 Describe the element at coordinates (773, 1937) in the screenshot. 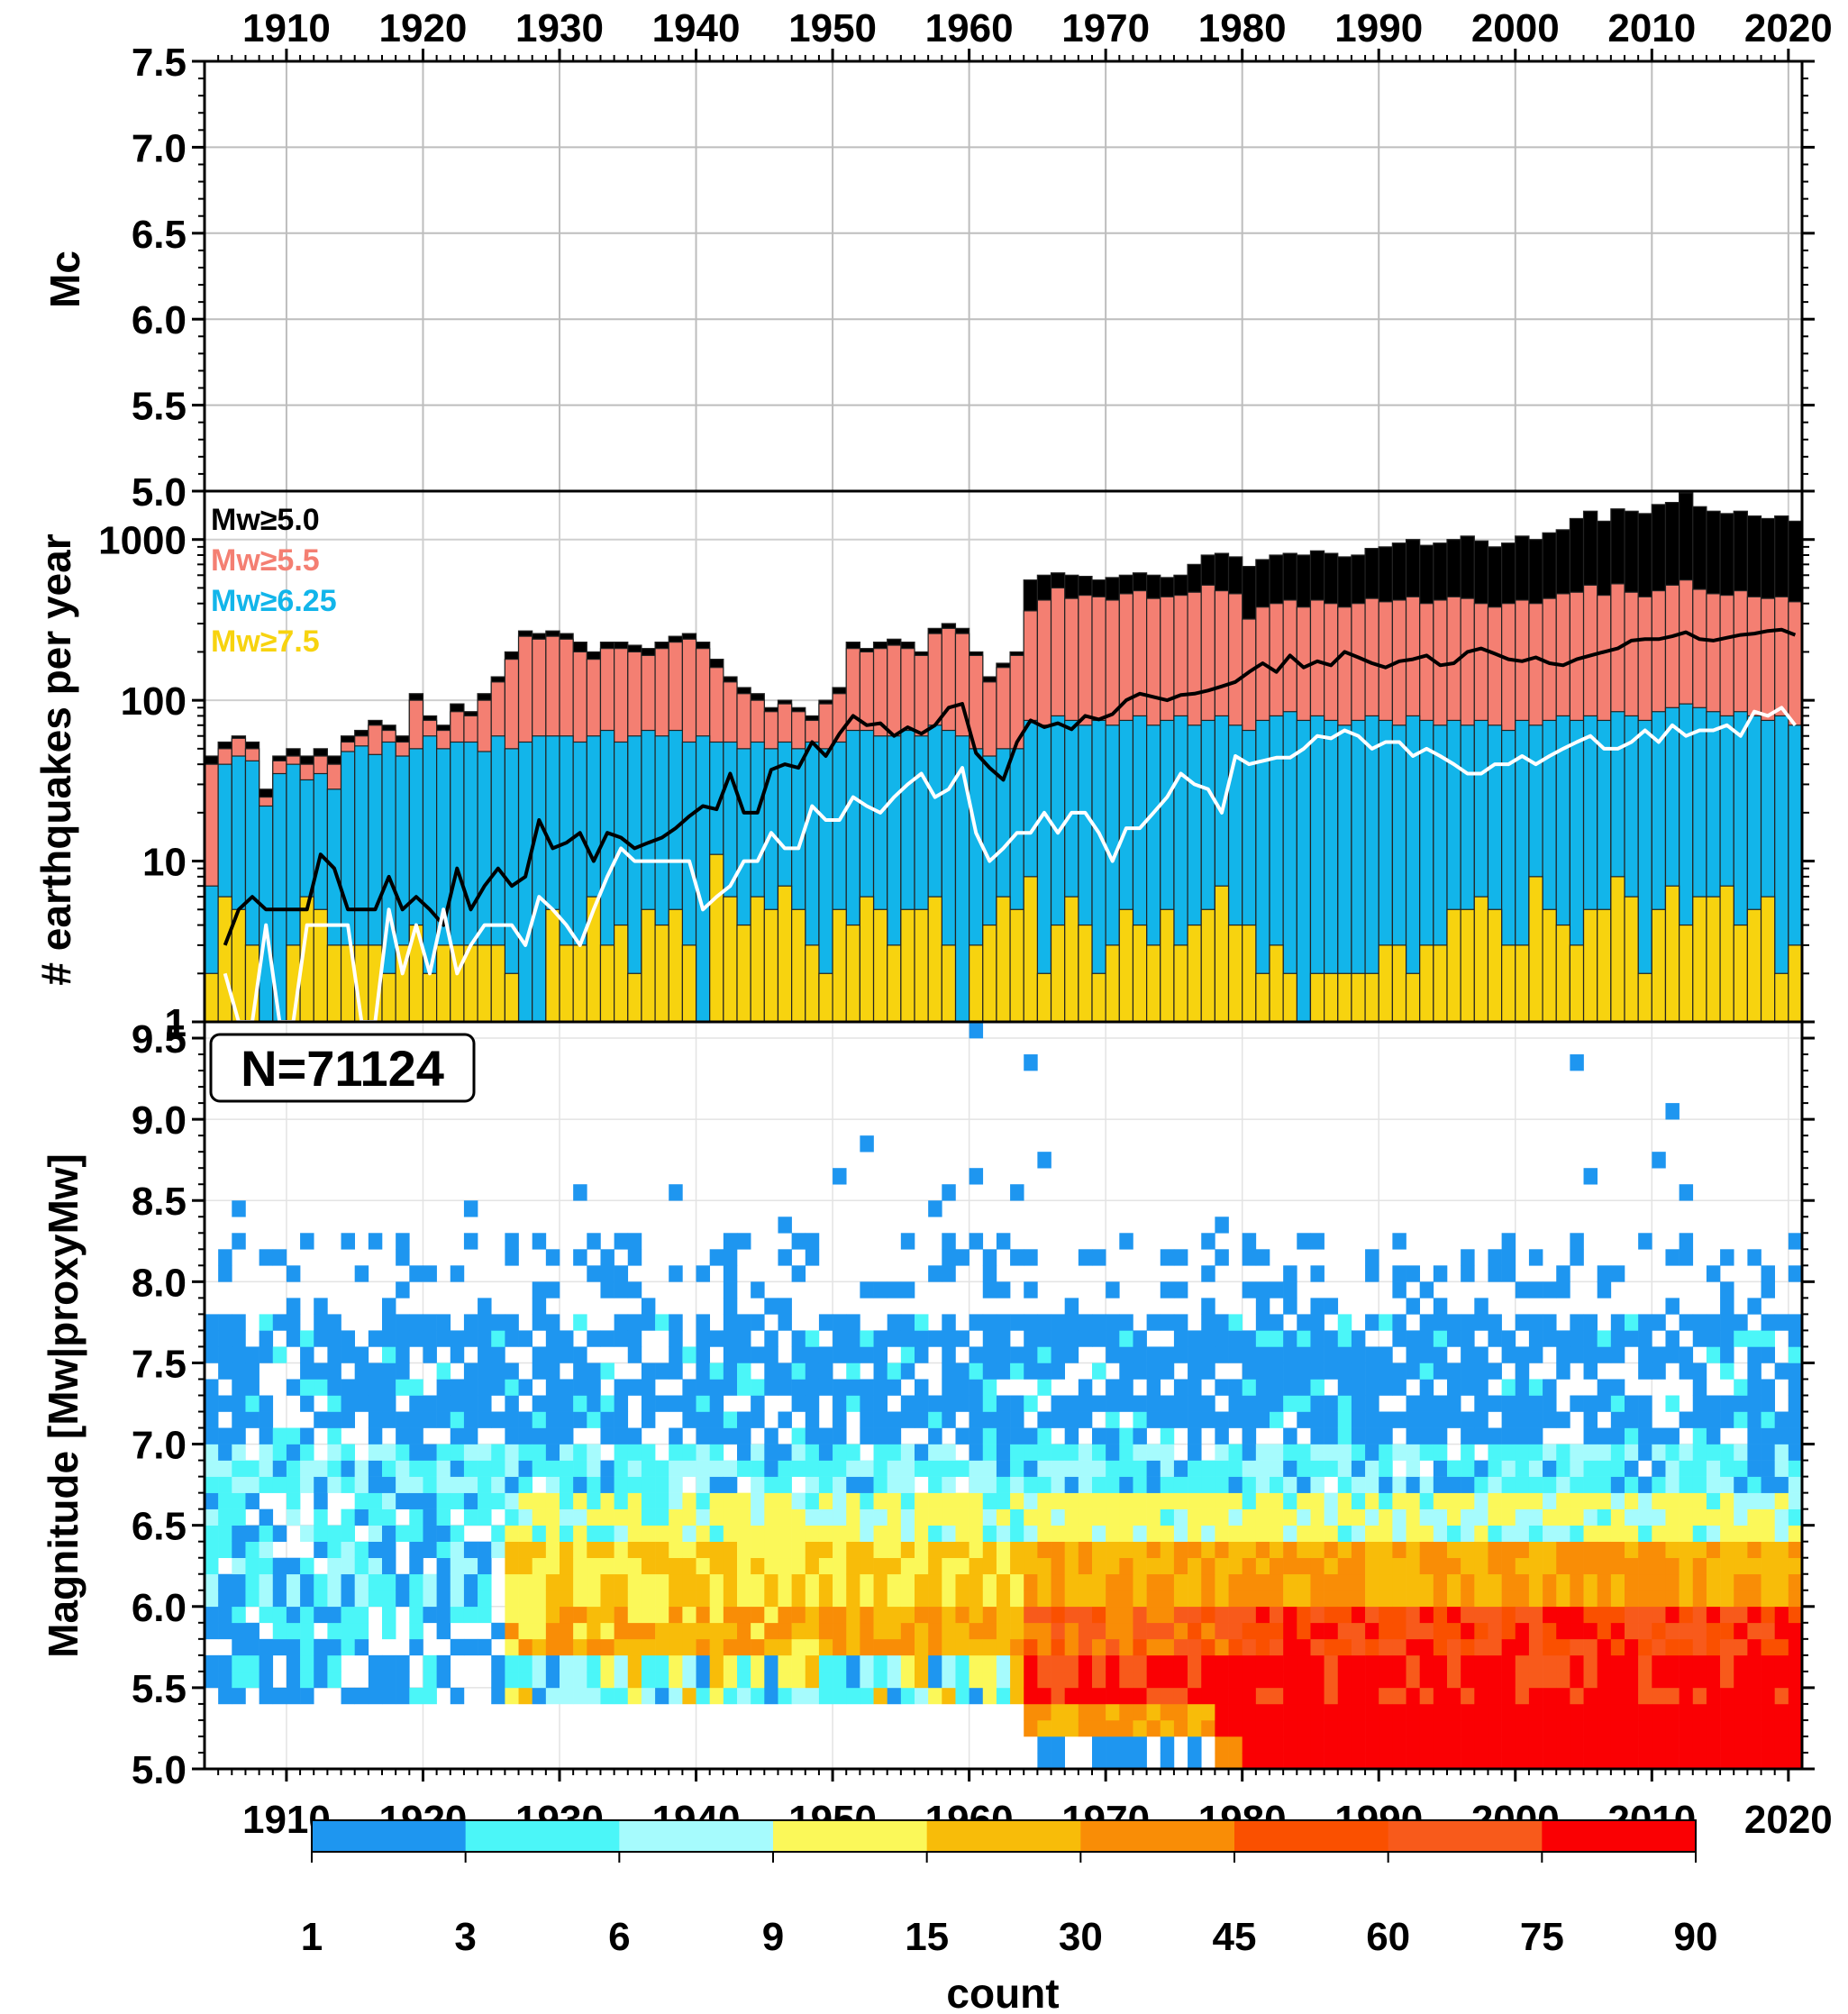

I see `colorbar-tick-label: 9` at that location.